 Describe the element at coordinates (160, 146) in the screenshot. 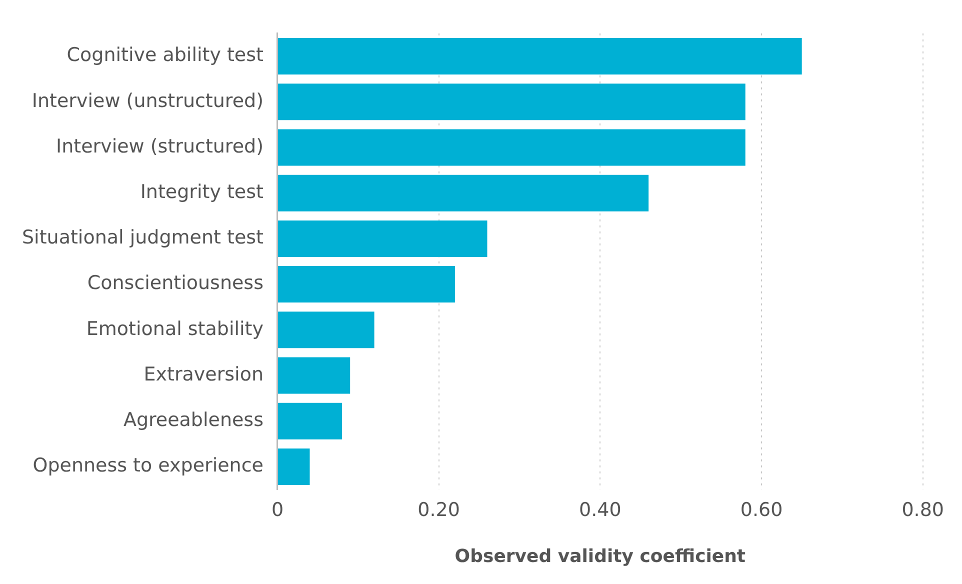

I see `y-tick-label: Interview (structured)` at that location.